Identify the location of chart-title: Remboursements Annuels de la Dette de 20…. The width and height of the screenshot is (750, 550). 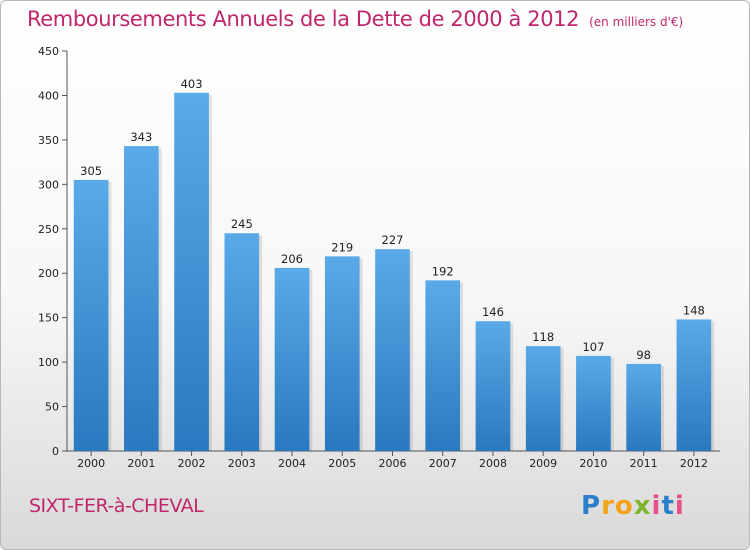
(355, 19).